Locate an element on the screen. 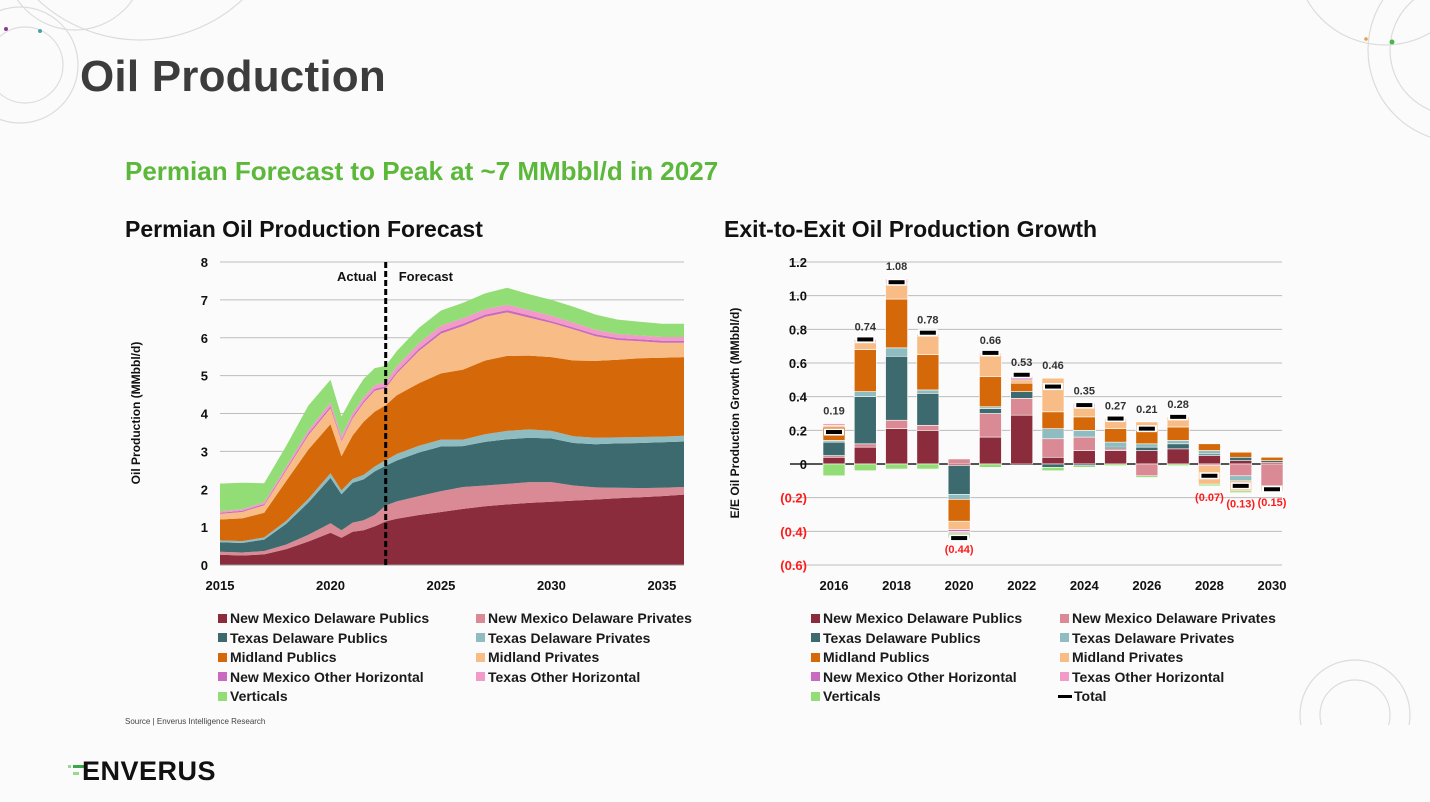 The width and height of the screenshot is (1430, 802). legend-label: Texas Other Horizontal is located at coordinates (1148, 676).